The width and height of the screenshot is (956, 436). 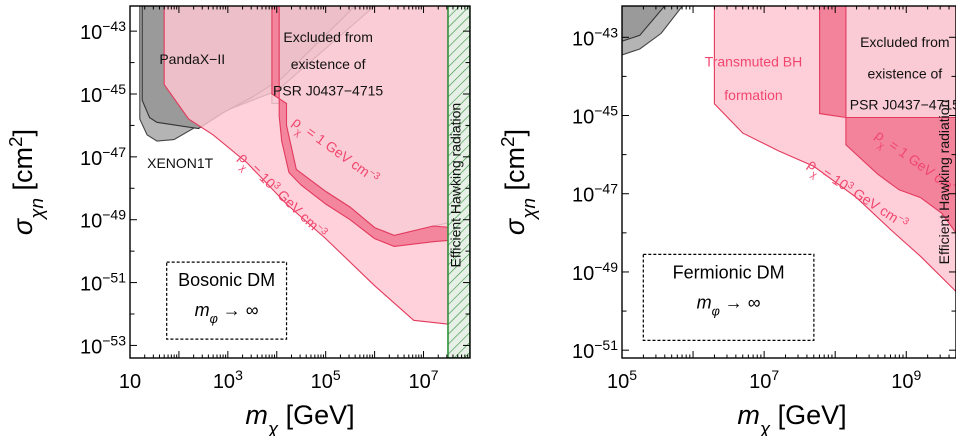 What do you see at coordinates (180, 163) in the screenshot?
I see `left-annotation-1: XENON1T` at bounding box center [180, 163].